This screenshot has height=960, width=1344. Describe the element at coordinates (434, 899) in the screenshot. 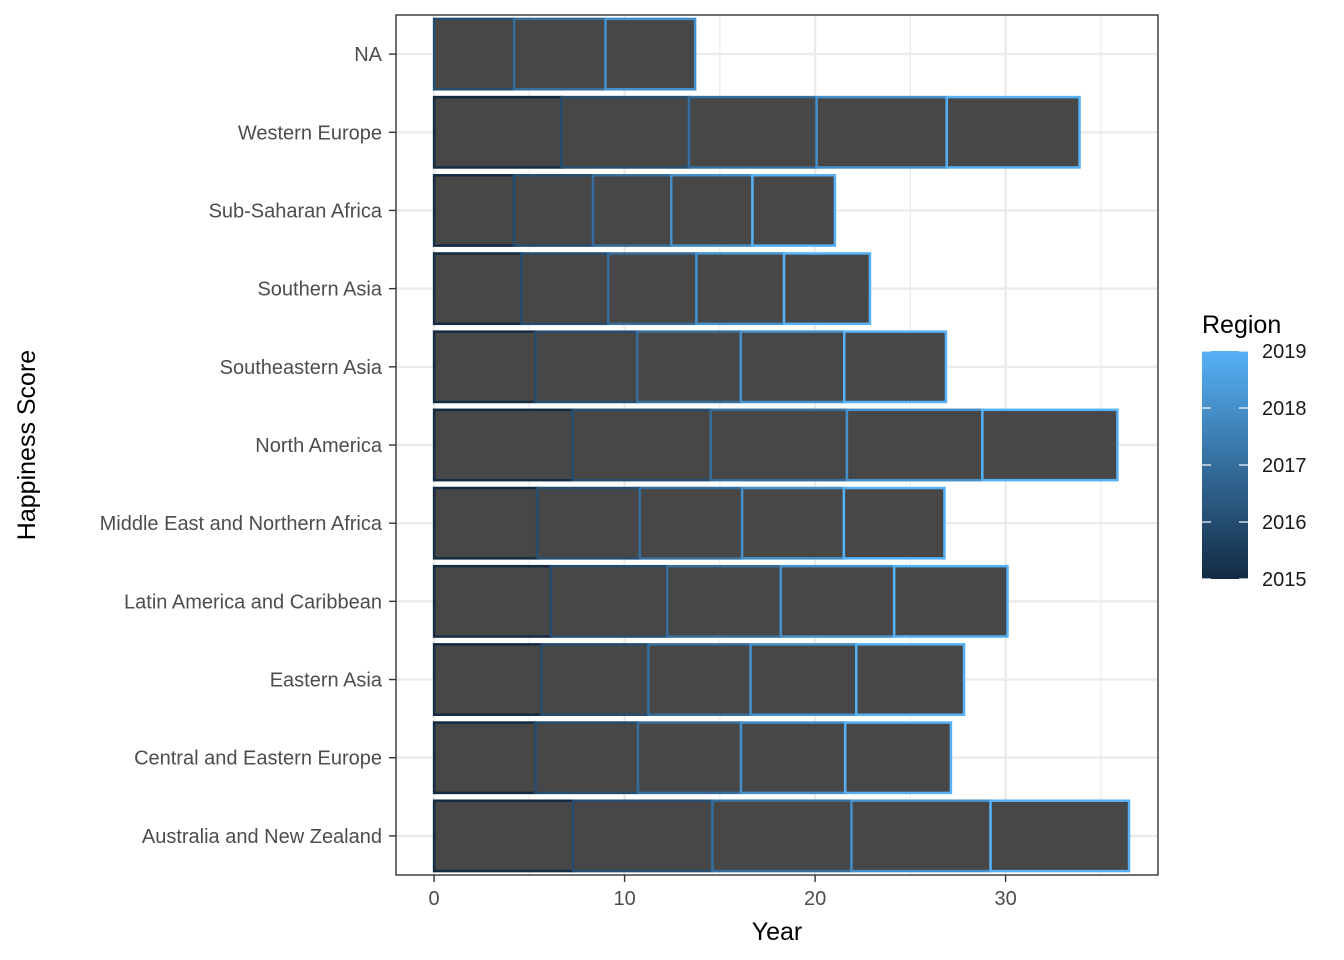

I see `x-tick-label: 0` at that location.